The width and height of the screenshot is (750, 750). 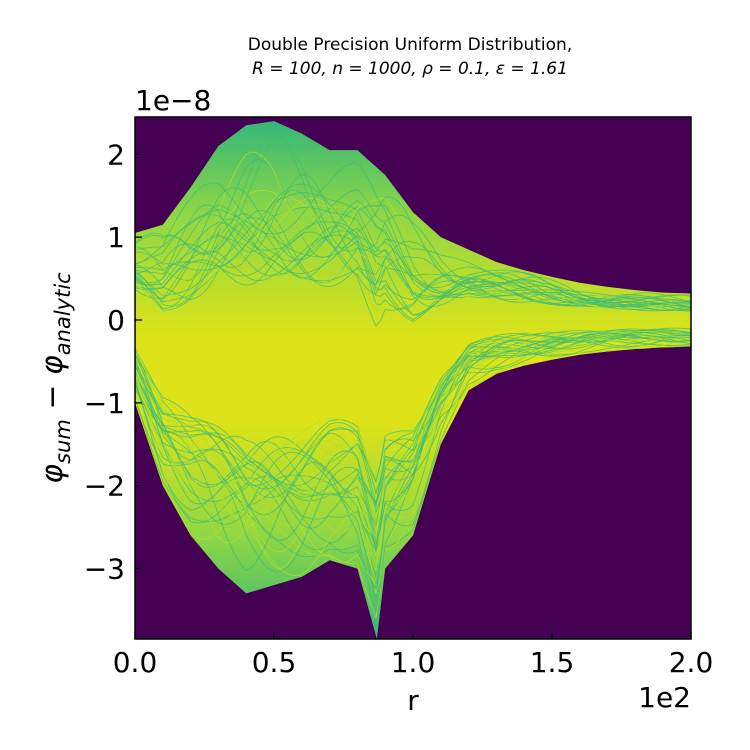 I want to click on y-tick-label: −2, so click(x=104, y=486).